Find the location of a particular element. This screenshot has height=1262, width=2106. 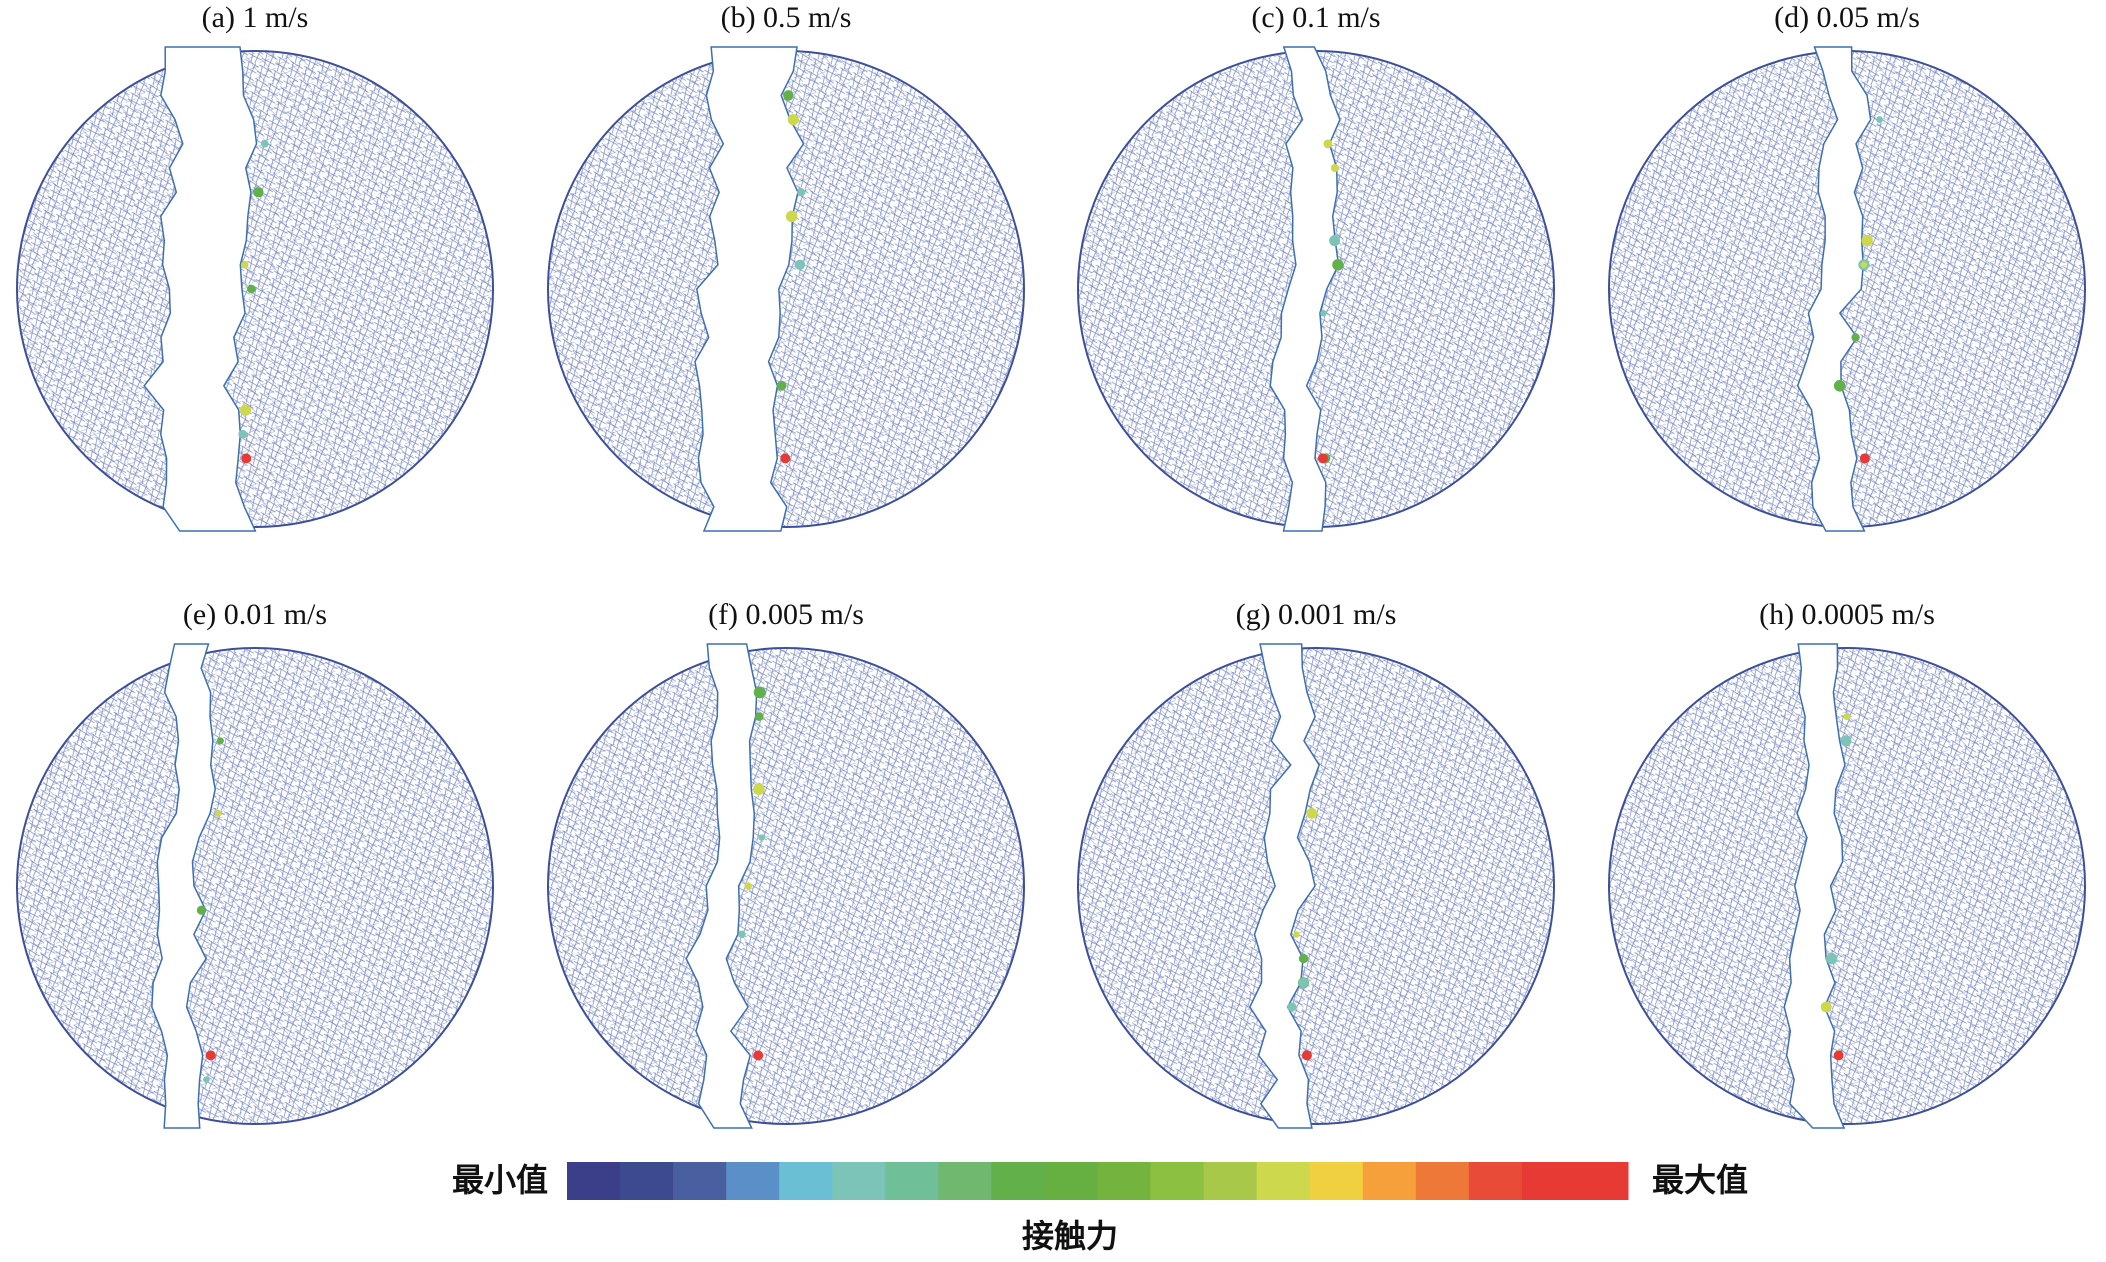

panel: (e) 0.01 m/s is located at coordinates (255, 863).